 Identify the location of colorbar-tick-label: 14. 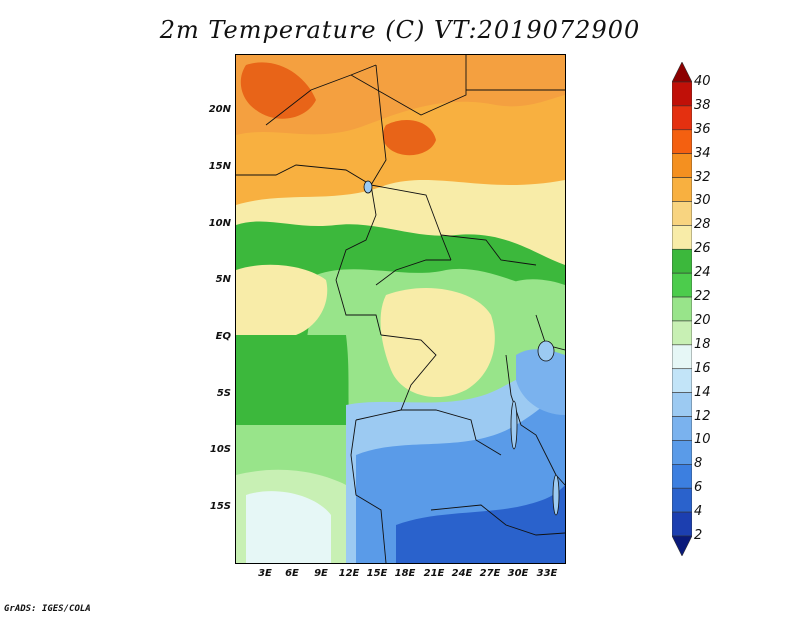
(702, 392).